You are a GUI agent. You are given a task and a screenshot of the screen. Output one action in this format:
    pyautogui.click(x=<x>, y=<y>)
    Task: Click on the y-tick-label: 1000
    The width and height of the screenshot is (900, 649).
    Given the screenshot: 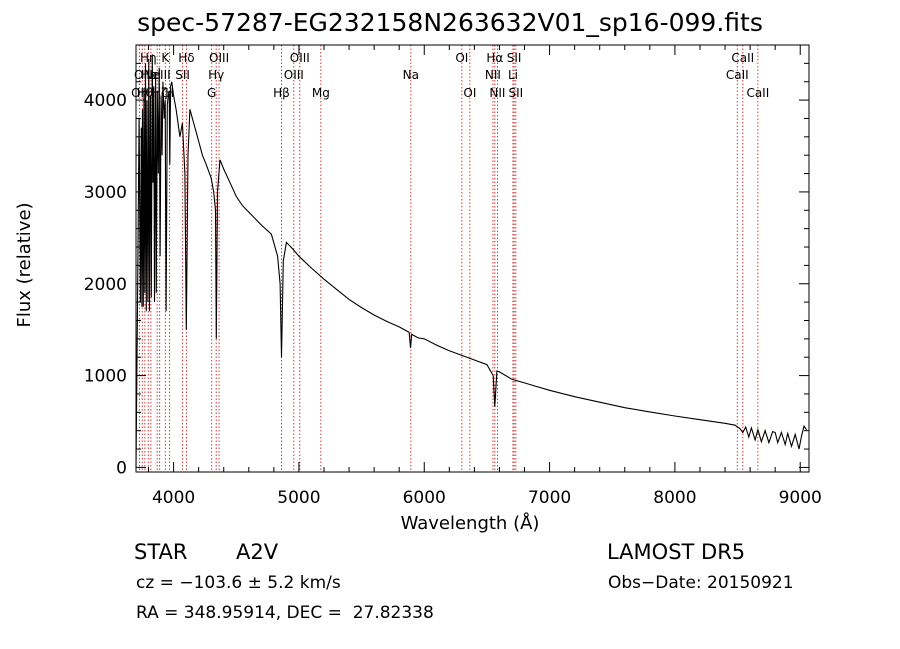 What is the action you would take?
    pyautogui.click(x=105, y=377)
    